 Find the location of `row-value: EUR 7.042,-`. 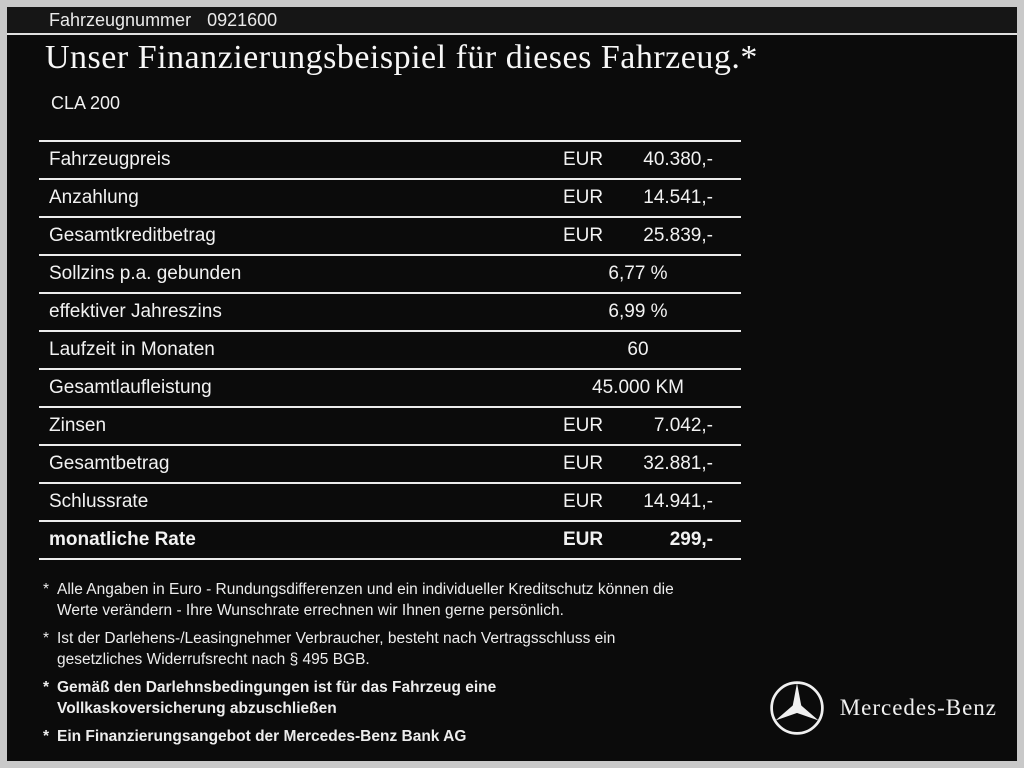

row-value: EUR 7.042,- is located at coordinates (638, 426).